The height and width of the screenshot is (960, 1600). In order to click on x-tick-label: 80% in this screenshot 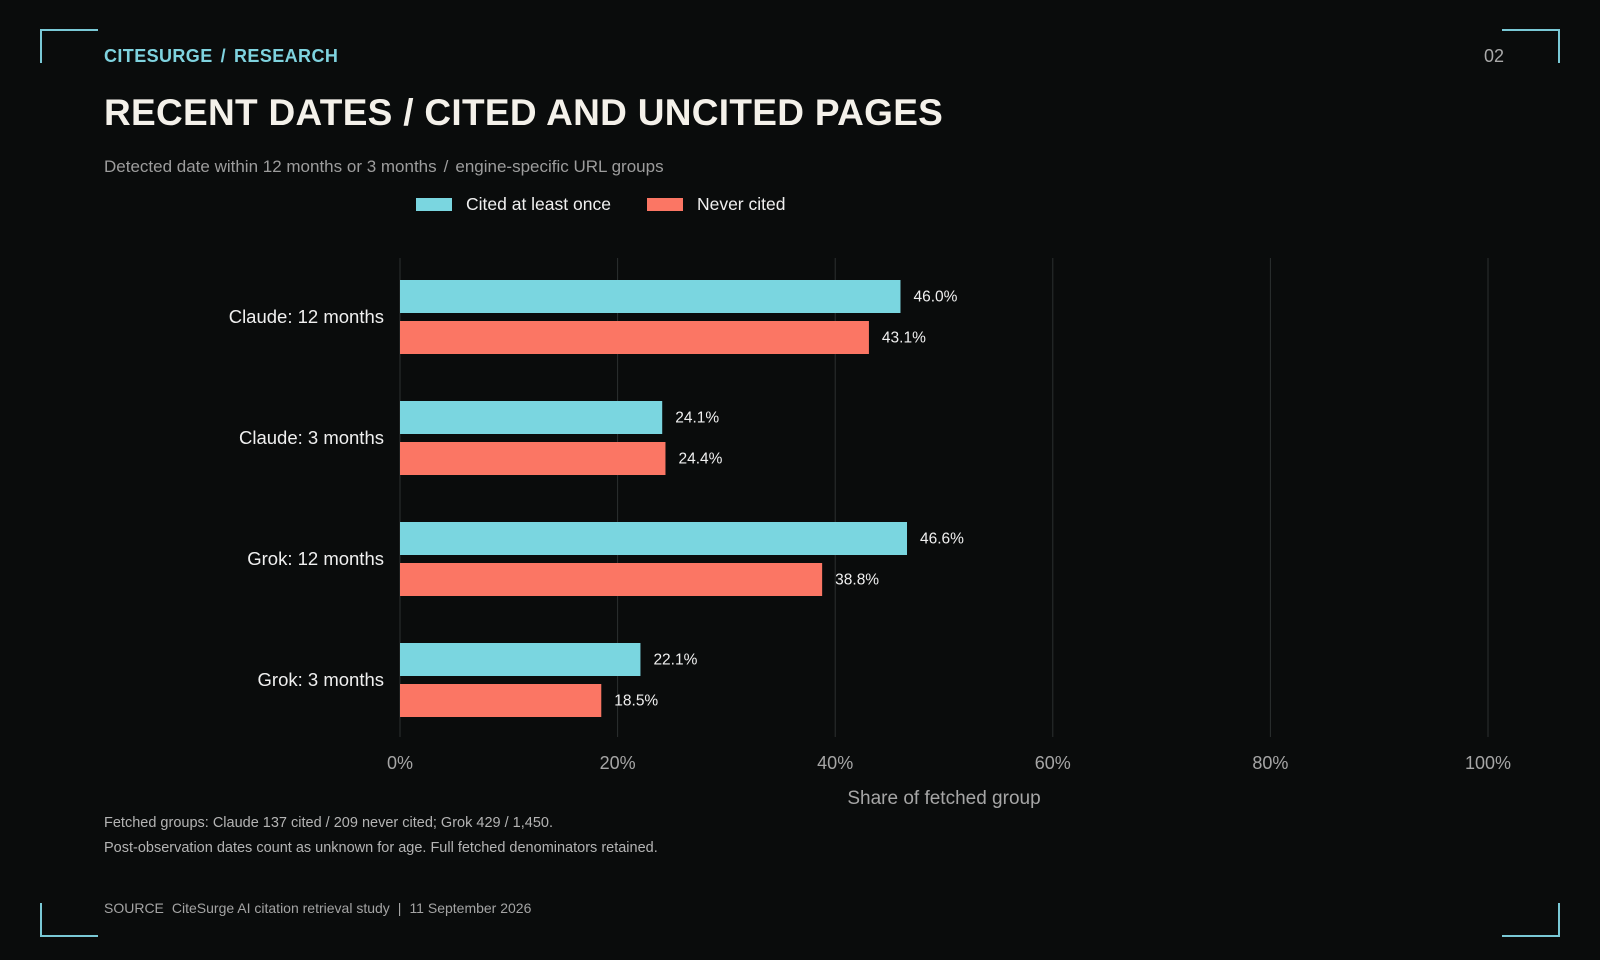, I will do `click(1270, 763)`.